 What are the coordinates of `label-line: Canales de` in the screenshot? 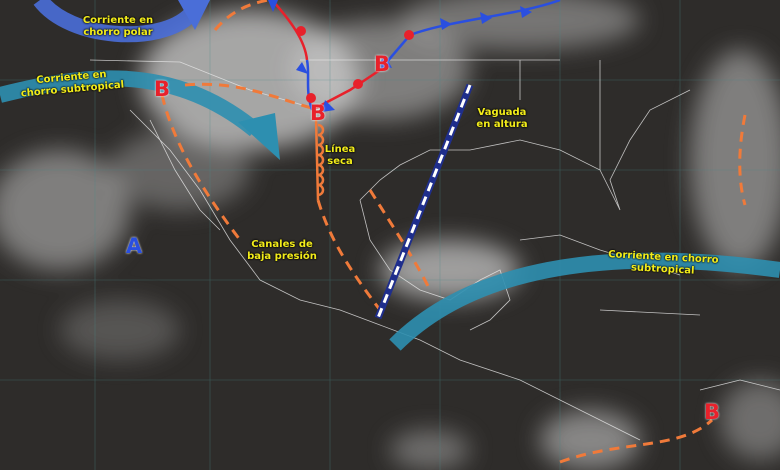 It's located at (282, 244).